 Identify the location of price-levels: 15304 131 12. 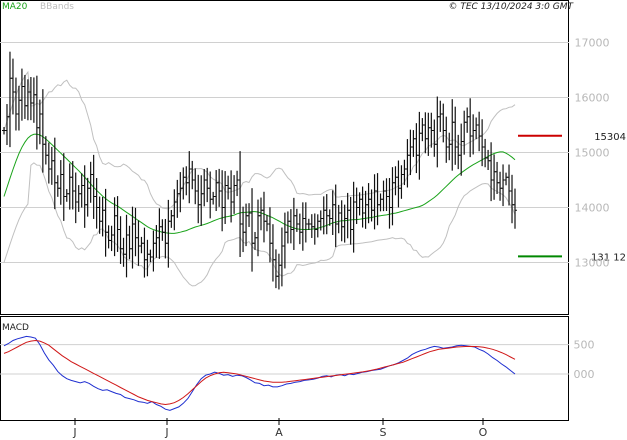
(572, 197).